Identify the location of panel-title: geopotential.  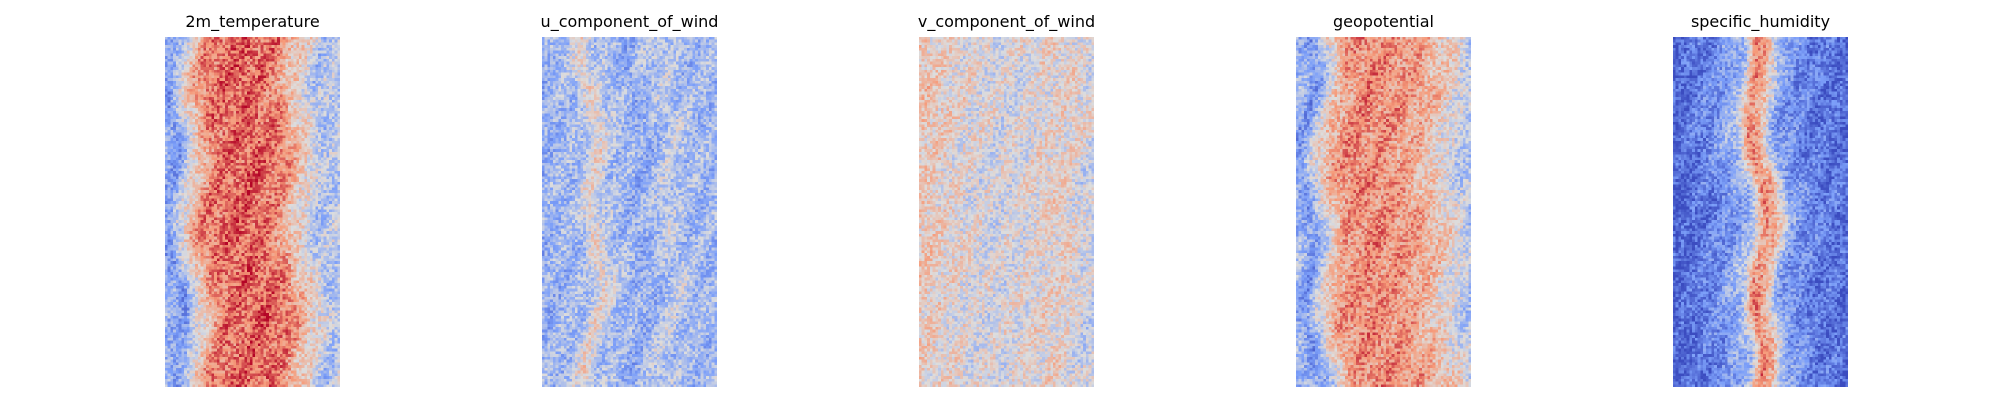
(1383, 21).